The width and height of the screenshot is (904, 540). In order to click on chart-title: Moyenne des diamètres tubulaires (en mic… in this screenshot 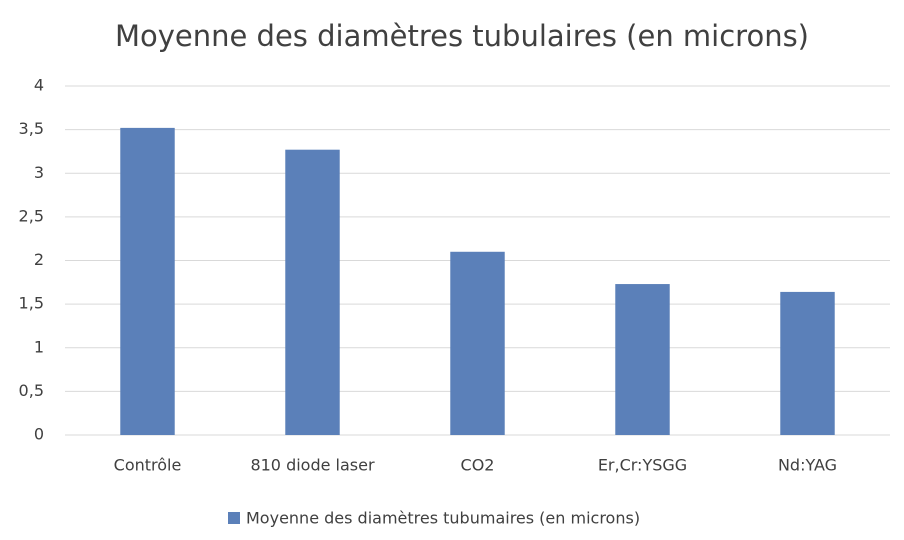, I will do `click(462, 36)`.